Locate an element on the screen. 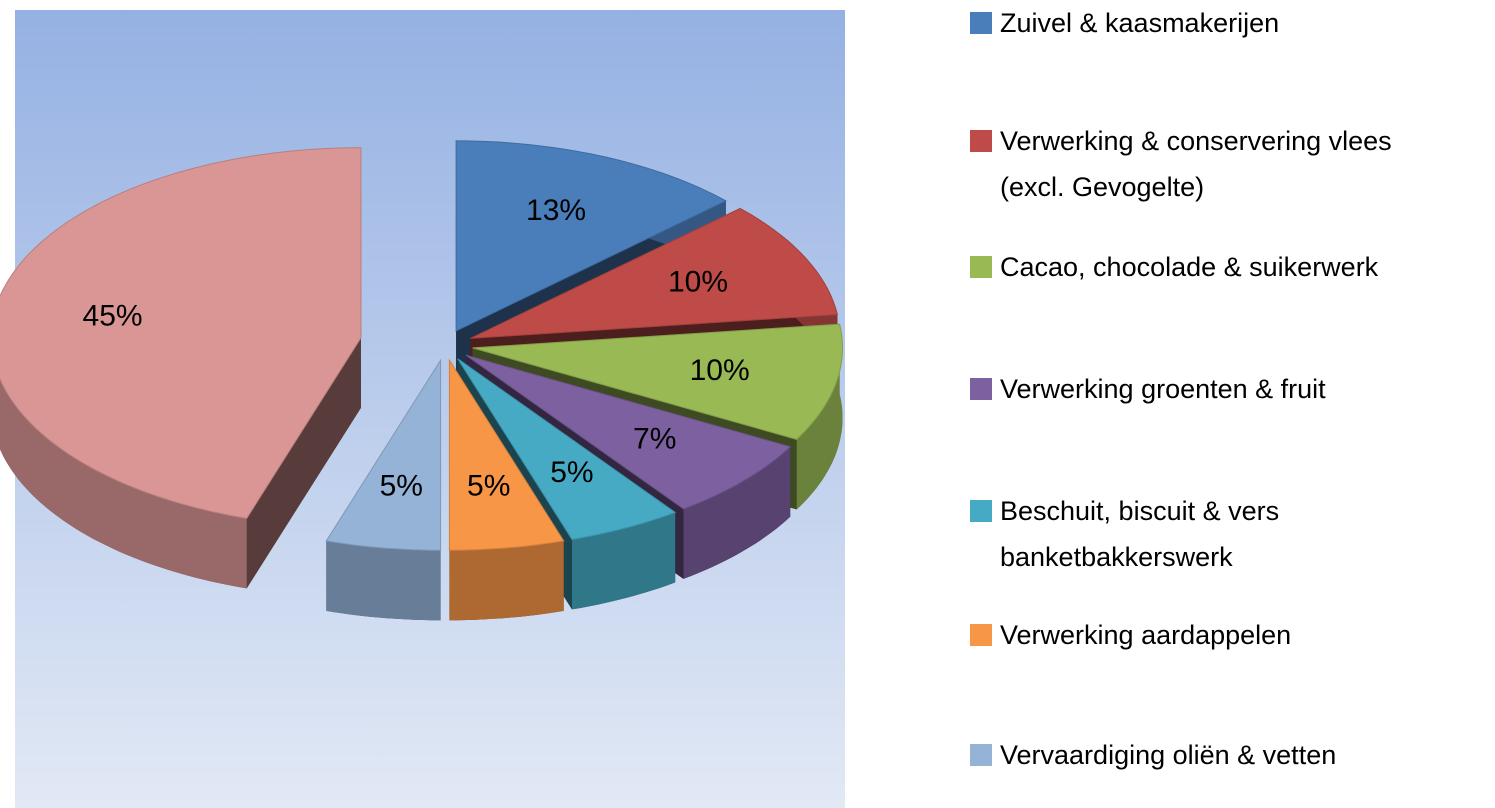 Image resolution: width=1495 pixels, height=808 pixels. slice-group: 45% is located at coordinates (181, 368).